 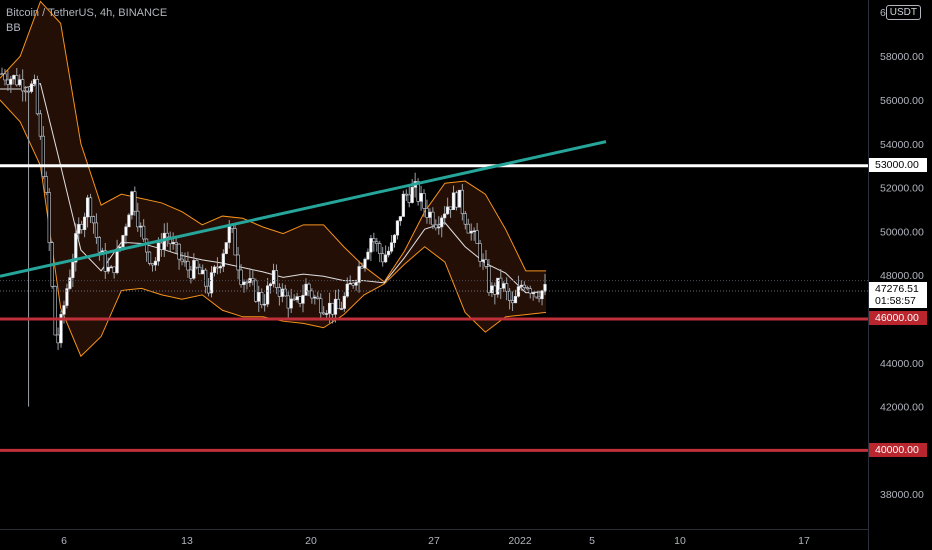 What do you see at coordinates (86, 21) in the screenshot?
I see `chart-legend: Bitcoin / TetherUS, 4h, BINANCE BB` at bounding box center [86, 21].